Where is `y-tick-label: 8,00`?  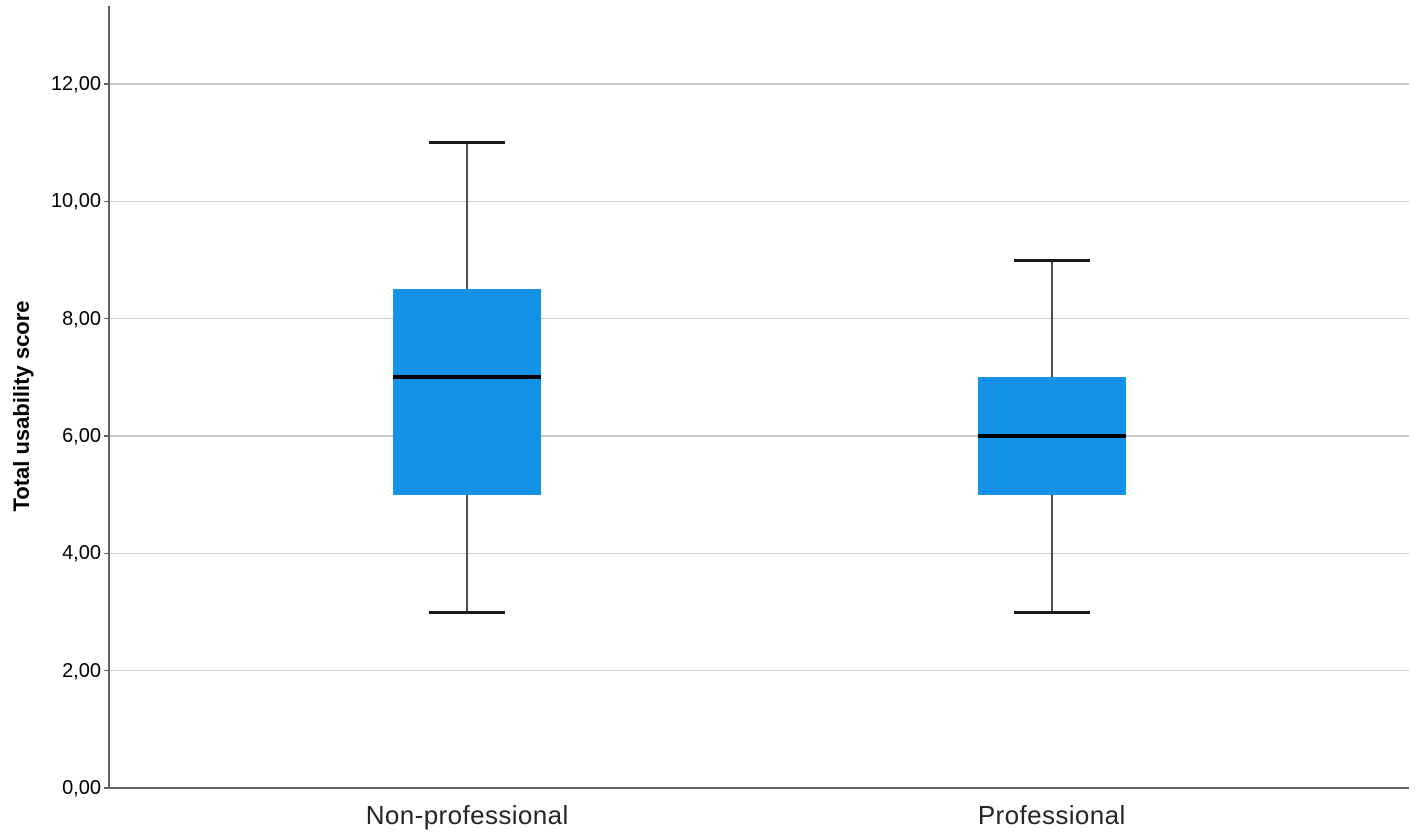
y-tick-label: 8,00 is located at coordinates (81, 318).